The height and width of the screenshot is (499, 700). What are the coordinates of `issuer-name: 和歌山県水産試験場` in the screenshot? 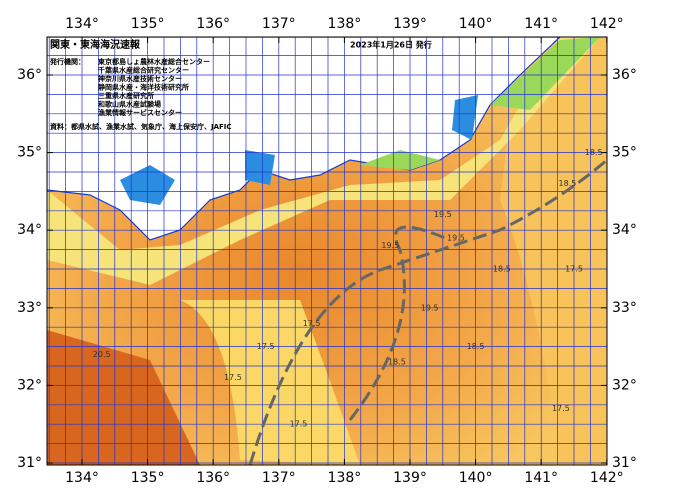 It's located at (129, 104).